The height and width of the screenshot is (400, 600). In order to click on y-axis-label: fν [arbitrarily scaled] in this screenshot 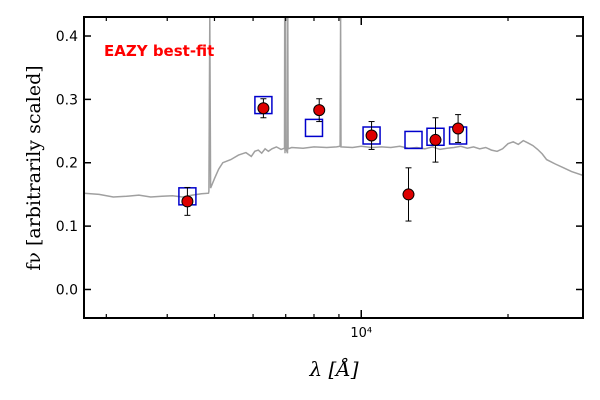, I will do `click(34, 167)`.